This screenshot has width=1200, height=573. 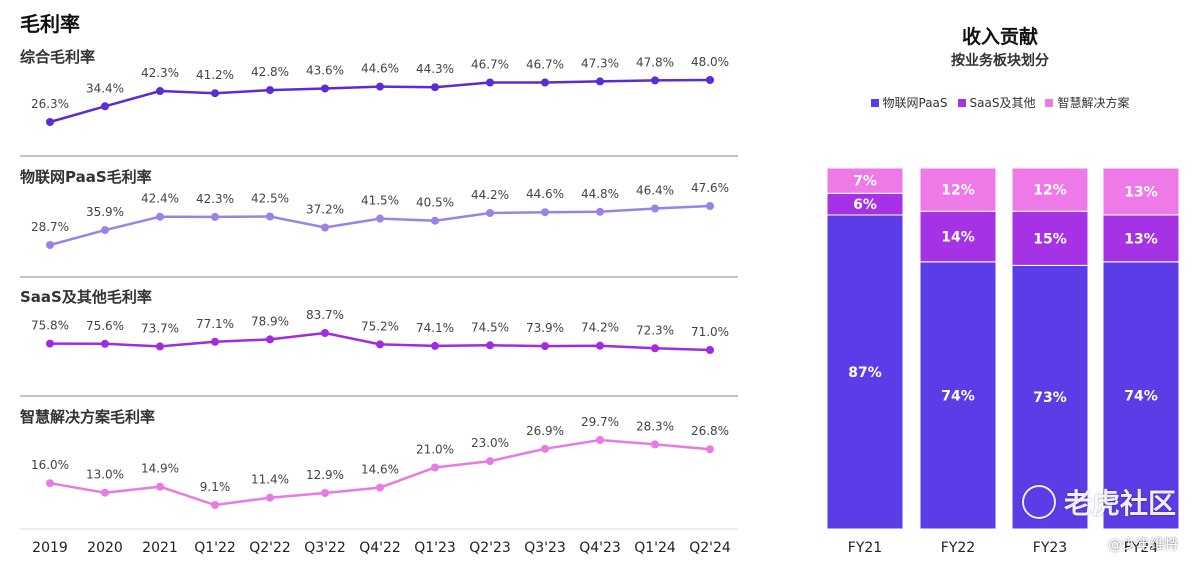 What do you see at coordinates (490, 443) in the screenshot?
I see `series-3-label-8: 23.0%` at bounding box center [490, 443].